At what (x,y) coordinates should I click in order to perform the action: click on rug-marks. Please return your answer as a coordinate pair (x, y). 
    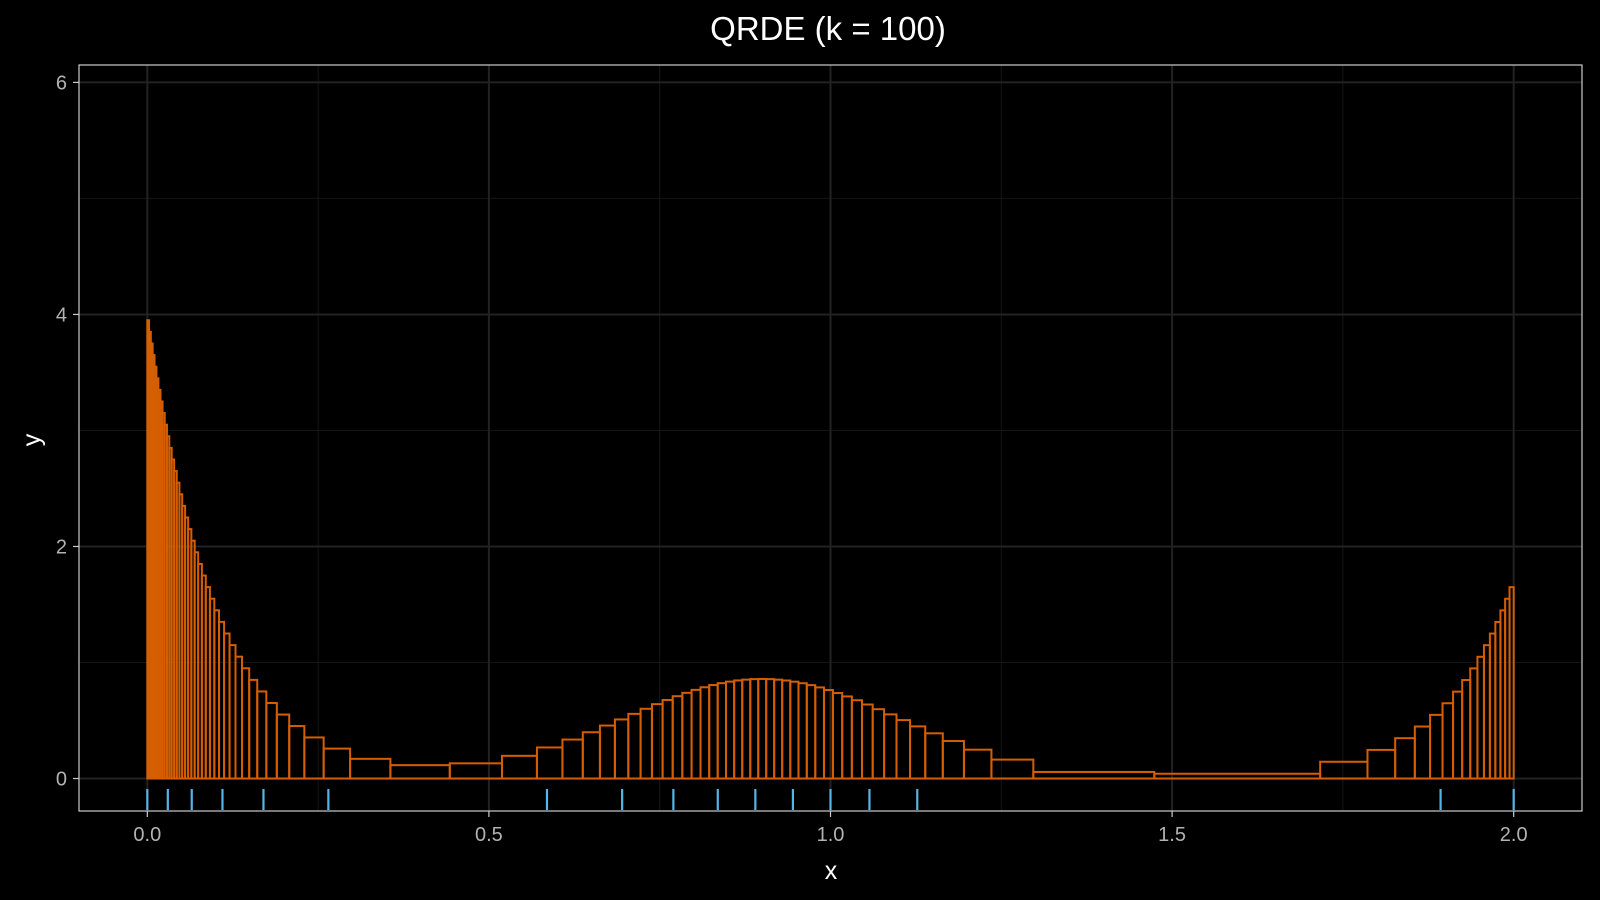
    Looking at the image, I should click on (830, 799).